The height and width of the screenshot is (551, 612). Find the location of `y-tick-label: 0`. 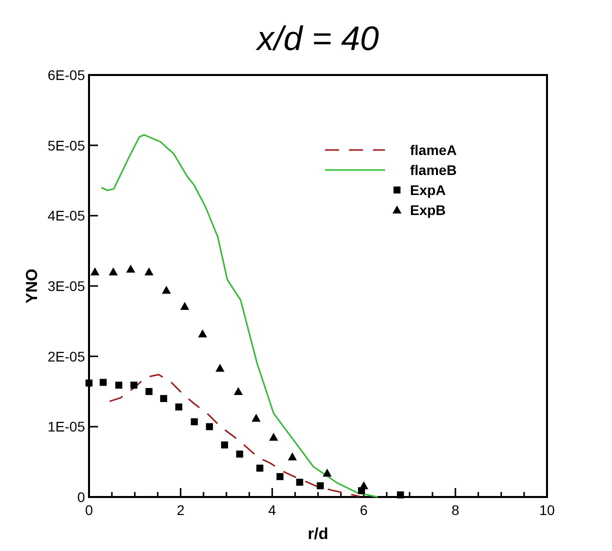

y-tick-label: 0 is located at coordinates (81, 497).